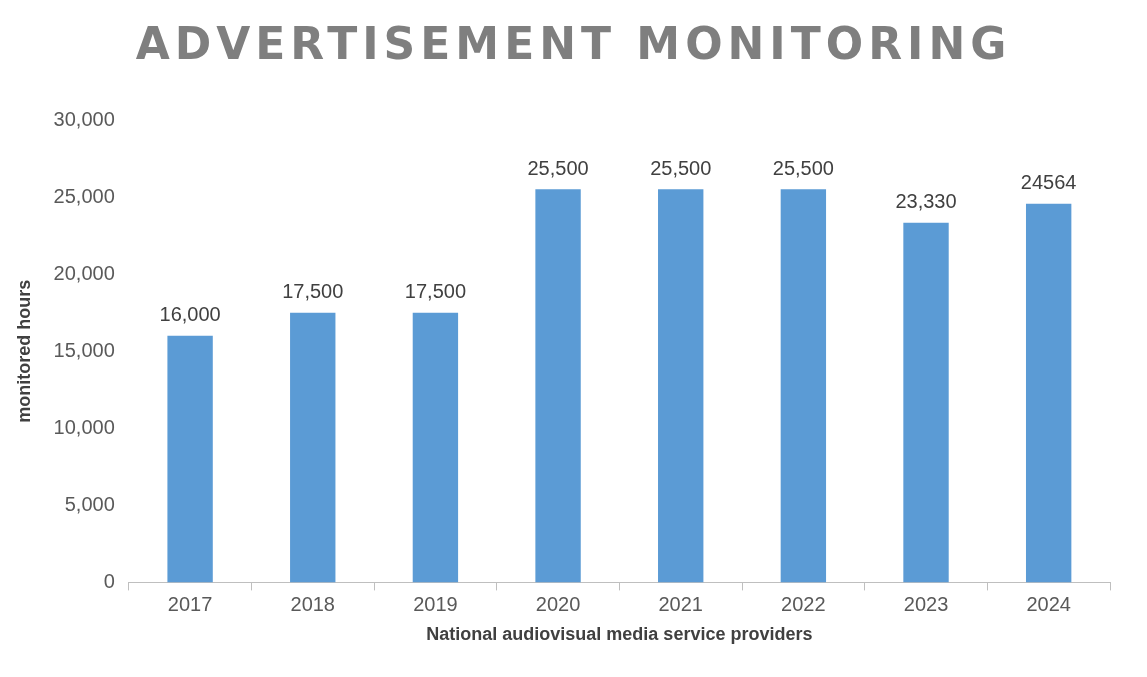 Image resolution: width=1147 pixels, height=677 pixels. I want to click on y-axis-title: monitored hours, so click(23, 351).